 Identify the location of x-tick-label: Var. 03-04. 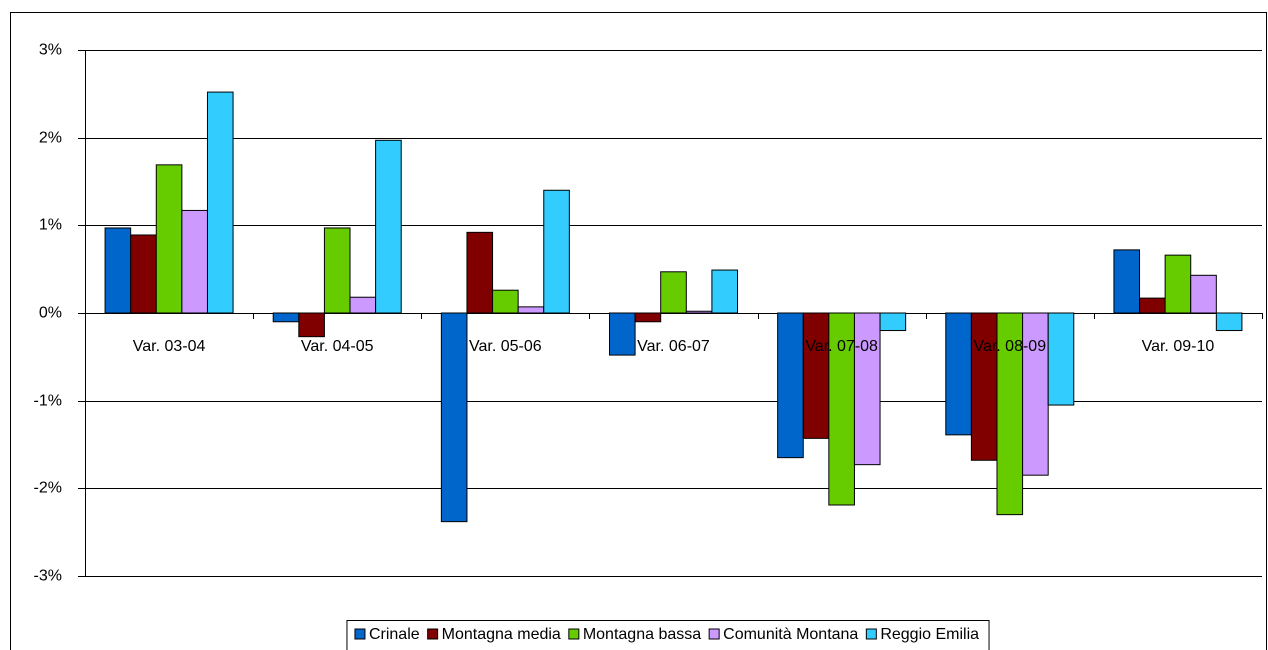
(169, 346).